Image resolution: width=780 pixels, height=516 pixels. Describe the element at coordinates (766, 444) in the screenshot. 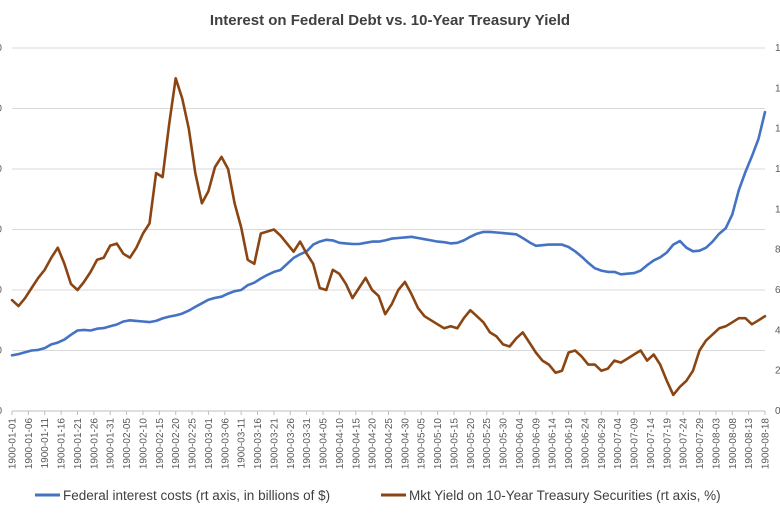

I see `x-tick-label: 1900-08-18` at that location.